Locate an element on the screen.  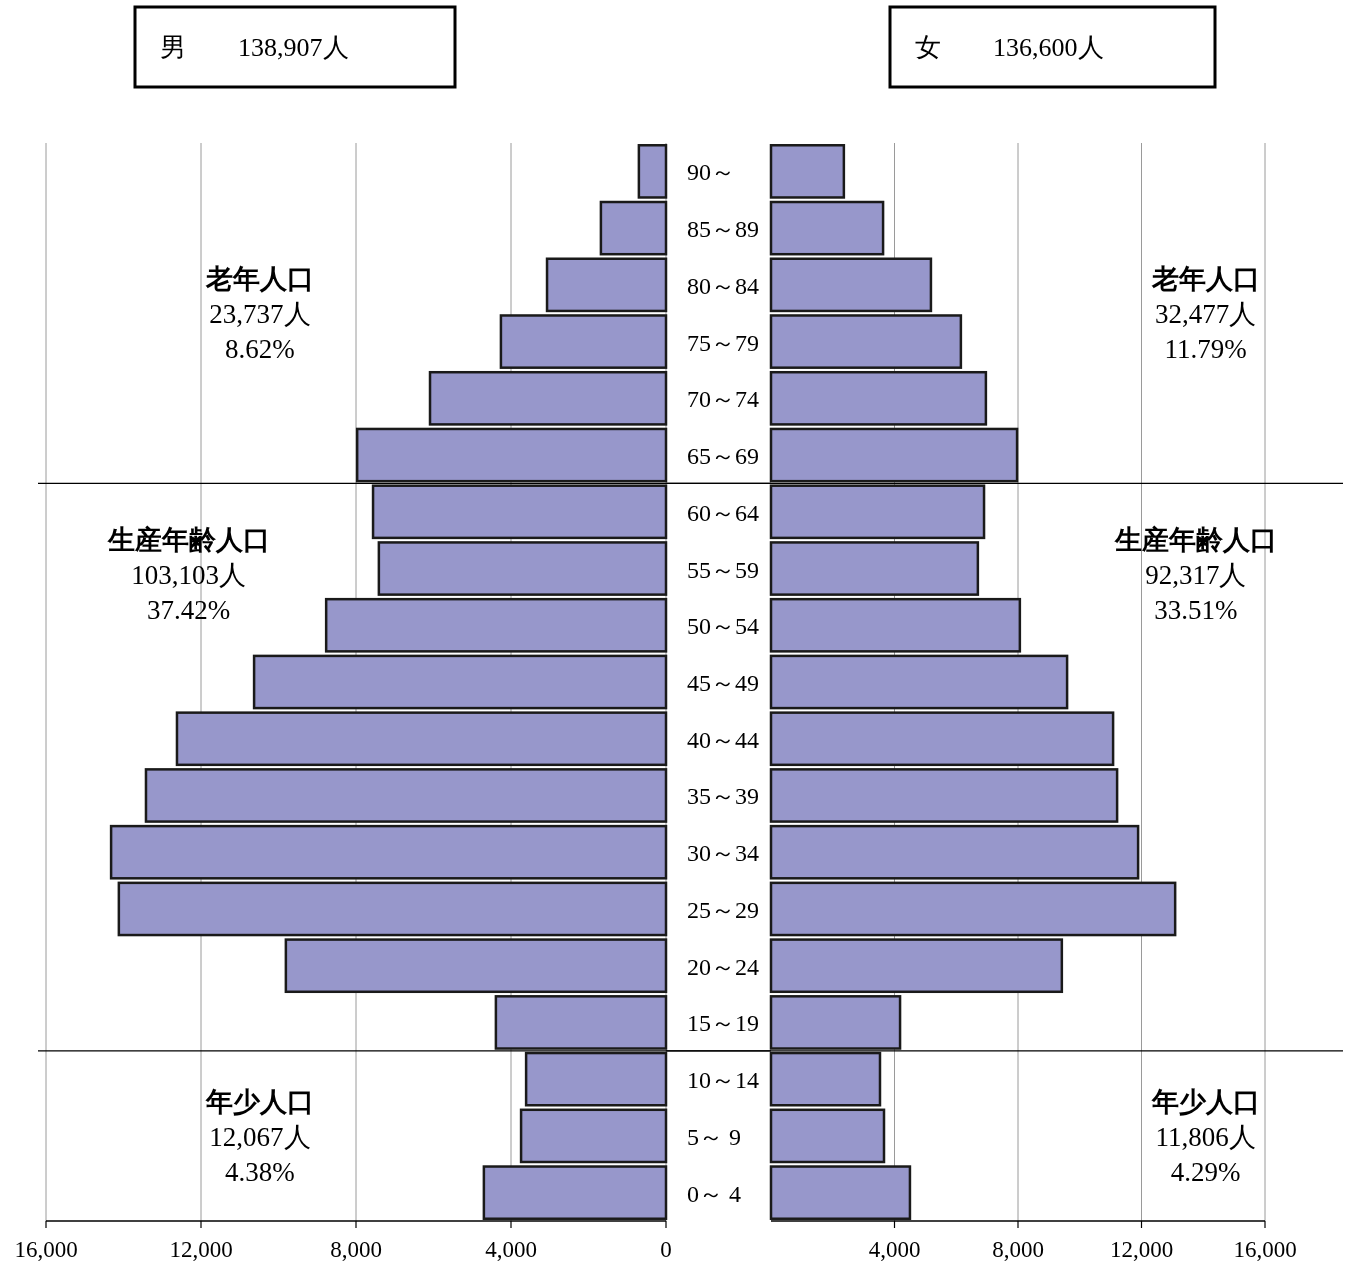
y-tick-label: 10～14 is located at coordinates (723, 1080).